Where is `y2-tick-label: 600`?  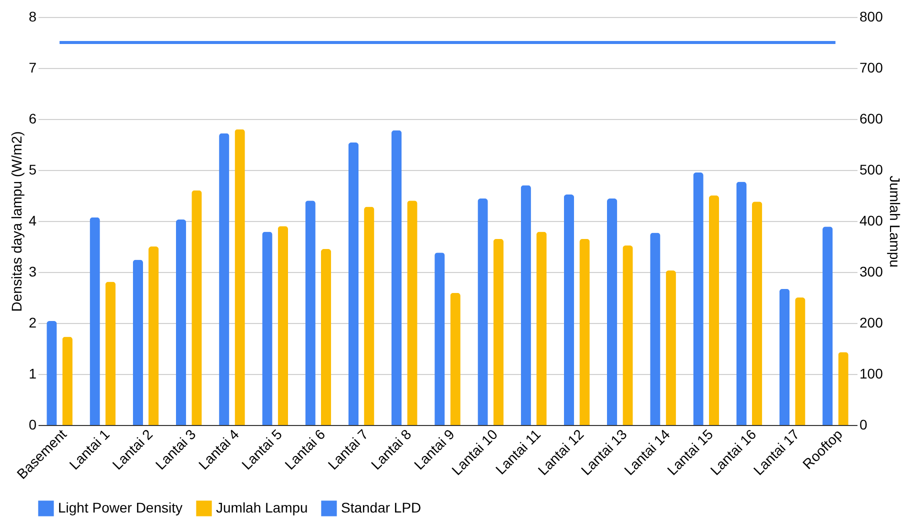
y2-tick-label: 600 is located at coordinates (872, 118).